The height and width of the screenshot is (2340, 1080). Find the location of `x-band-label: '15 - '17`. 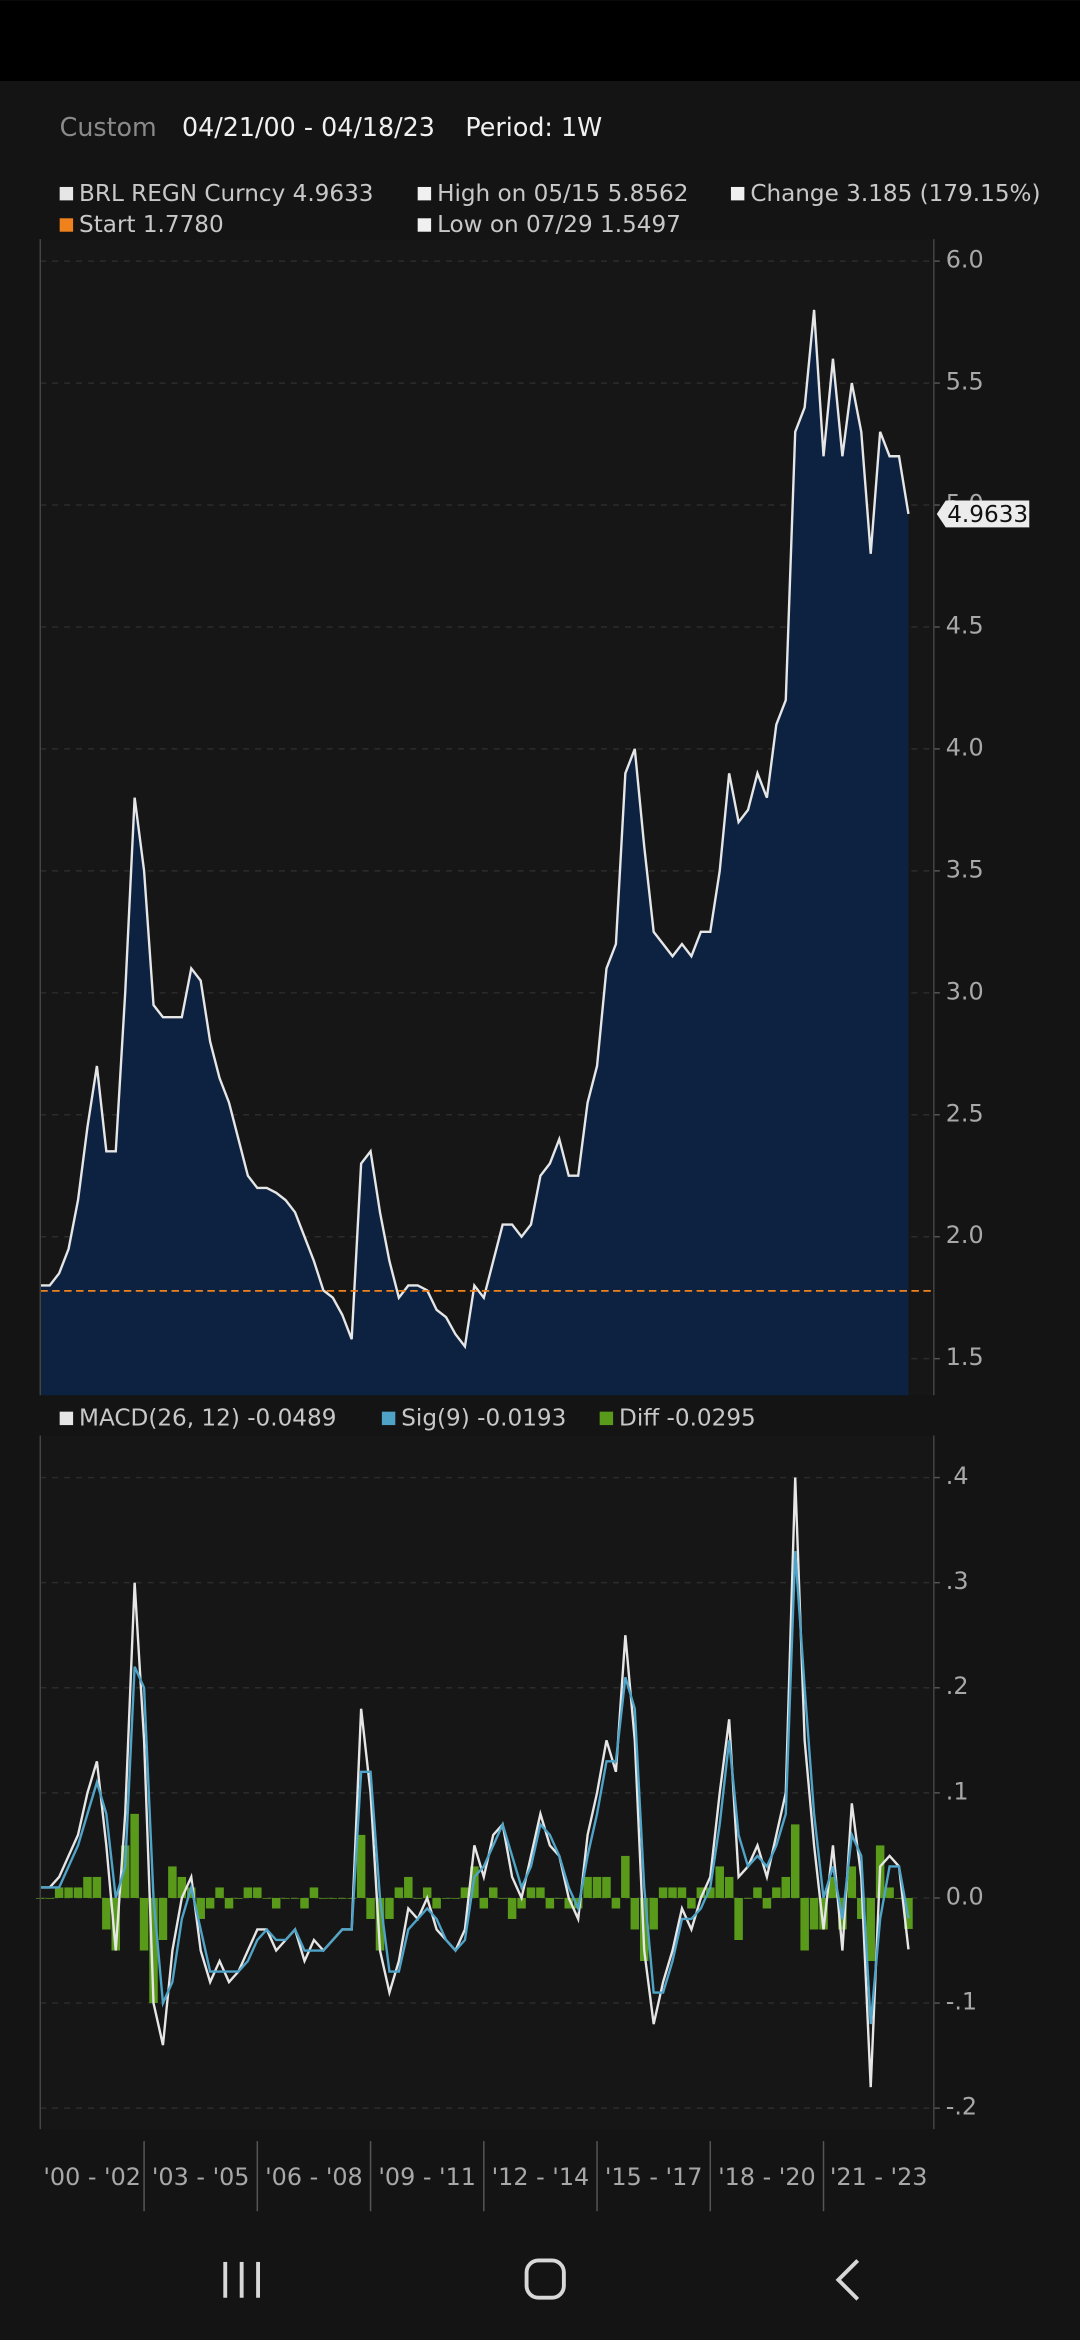

x-band-label: '15 - '17 is located at coordinates (654, 2177).